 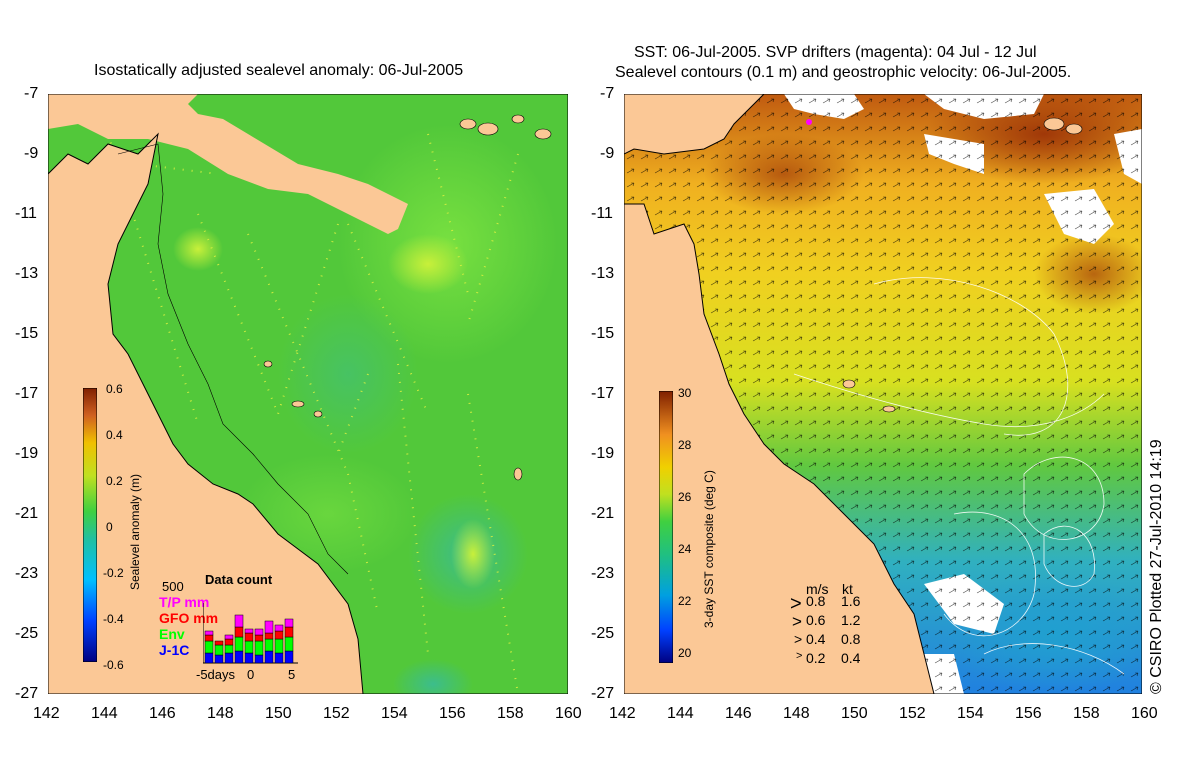 I want to click on colorbar-tick-label: -0.6, so click(x=113, y=665).